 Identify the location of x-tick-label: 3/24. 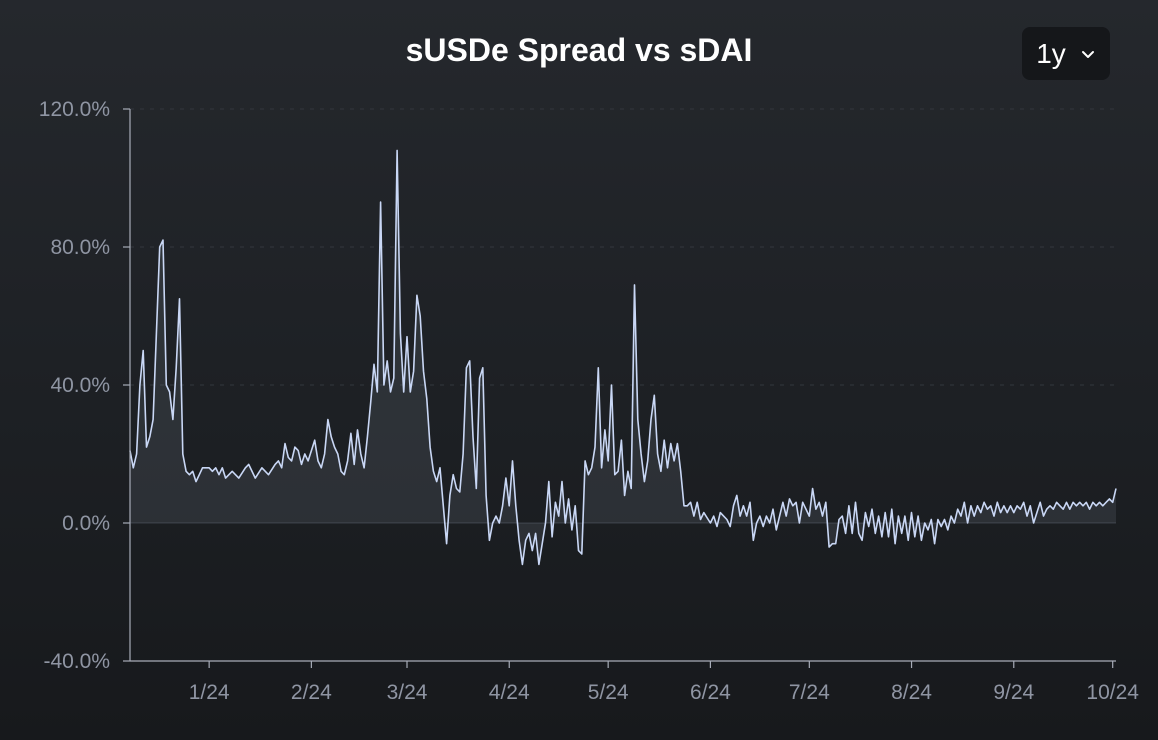
(407, 692).